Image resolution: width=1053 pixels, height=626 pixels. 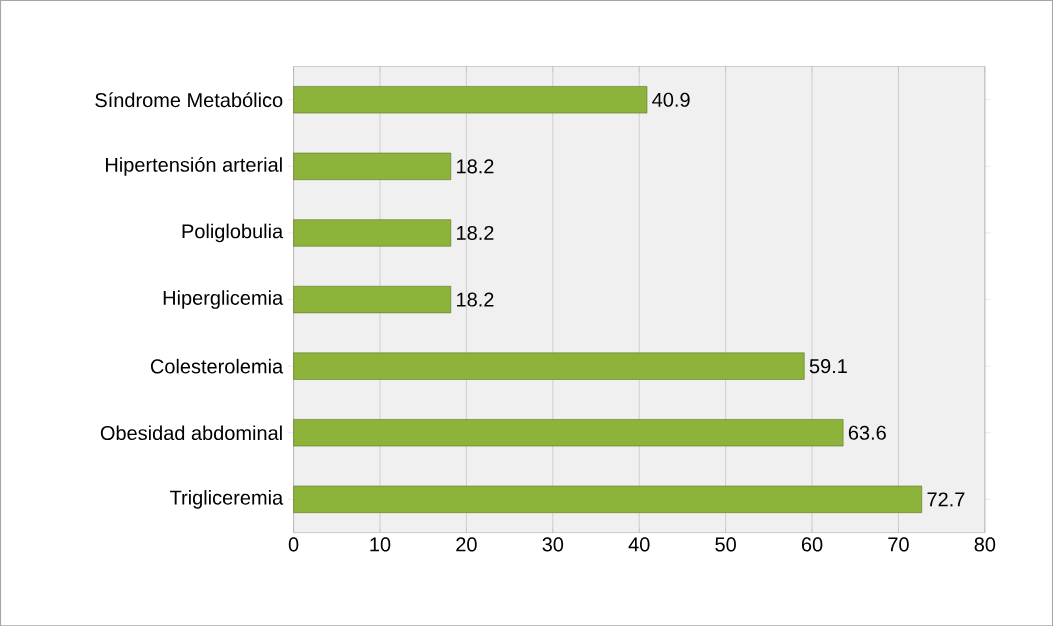 What do you see at coordinates (223, 299) in the screenshot?
I see `y-tick-label: Hiperglicemia` at bounding box center [223, 299].